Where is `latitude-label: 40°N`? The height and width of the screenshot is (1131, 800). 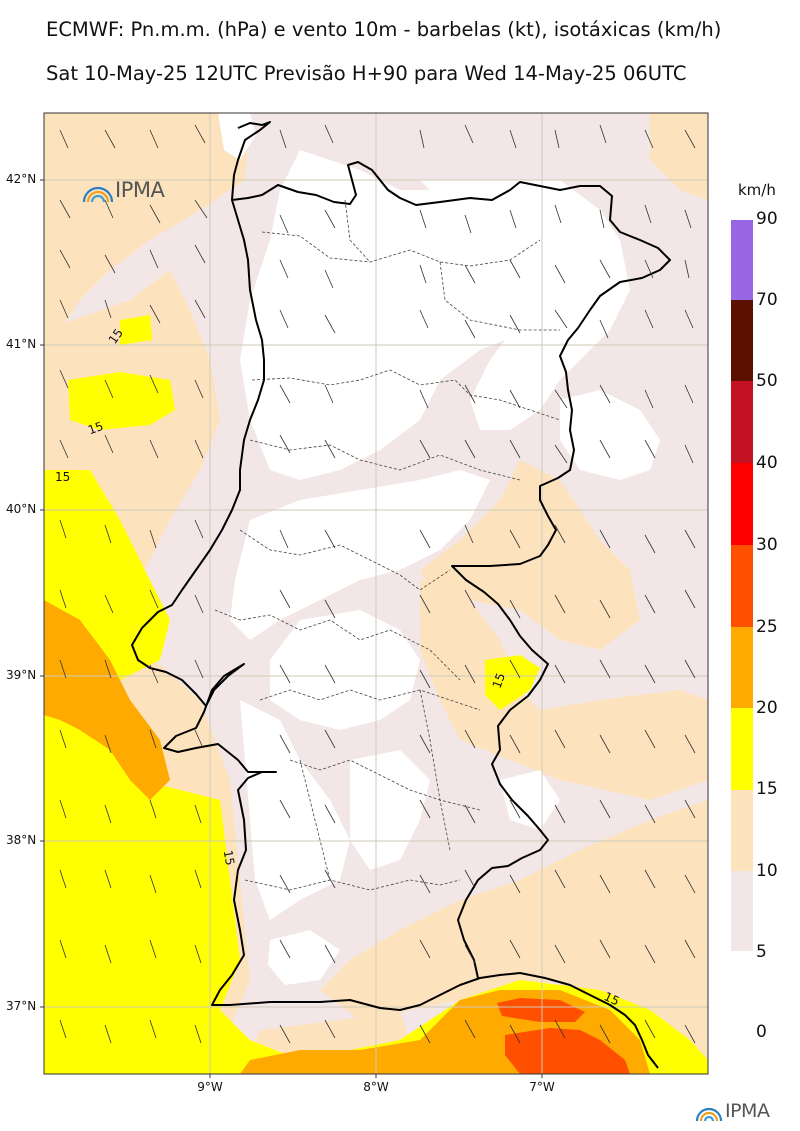 latitude-label: 40°N is located at coordinates (21, 509).